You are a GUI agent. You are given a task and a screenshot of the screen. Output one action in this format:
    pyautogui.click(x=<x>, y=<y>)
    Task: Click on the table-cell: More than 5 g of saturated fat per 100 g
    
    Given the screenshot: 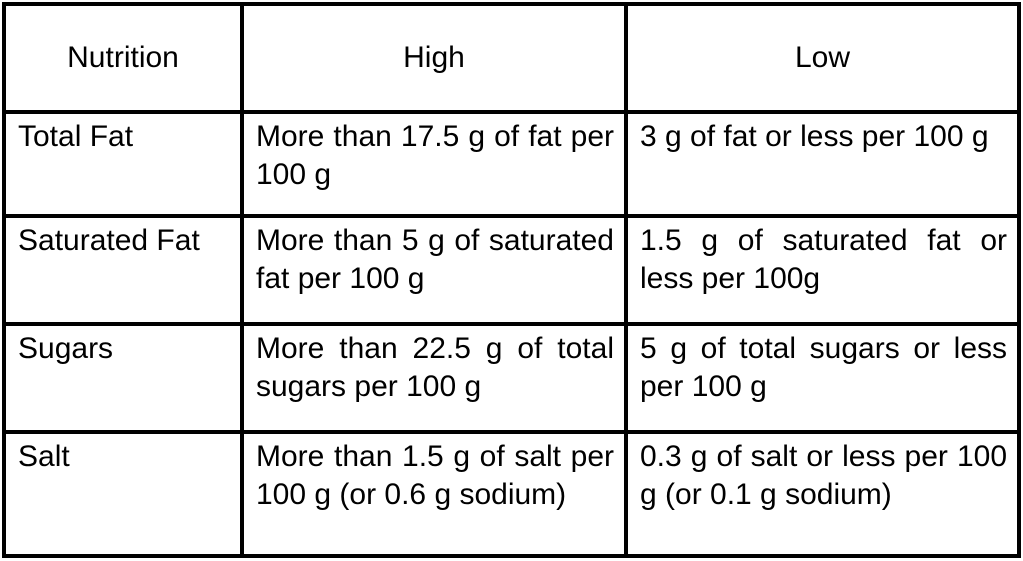 What is the action you would take?
    pyautogui.click(x=434, y=270)
    